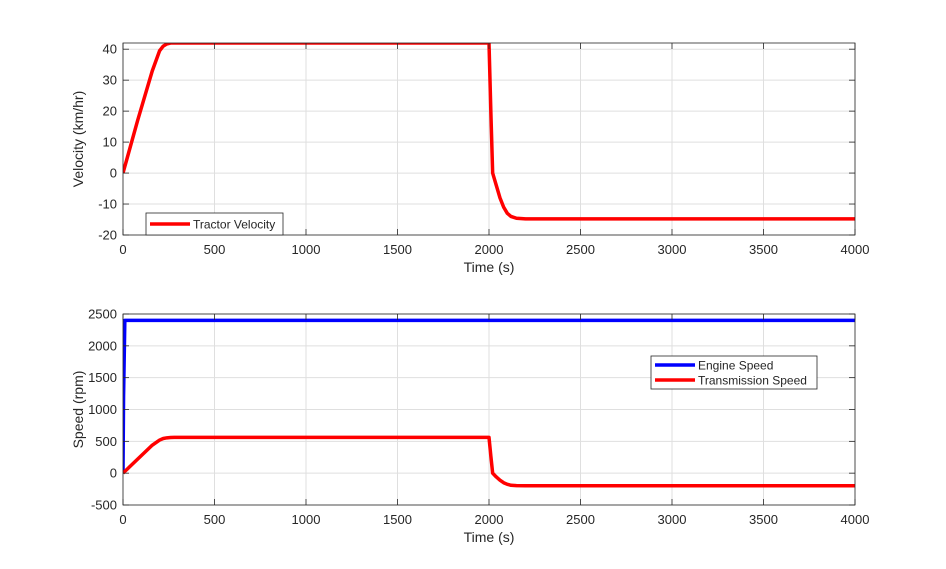  I want to click on y-tick-label: 1500, so click(102, 377).